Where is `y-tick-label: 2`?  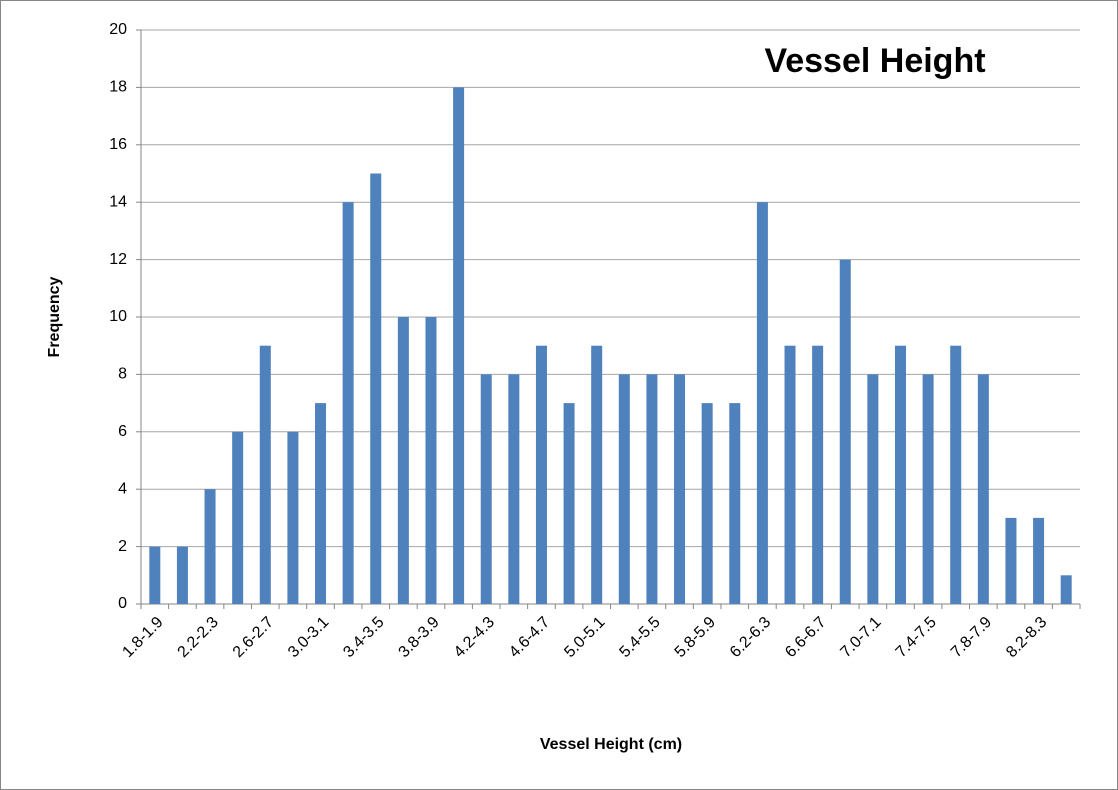
y-tick-label: 2 is located at coordinates (122, 546).